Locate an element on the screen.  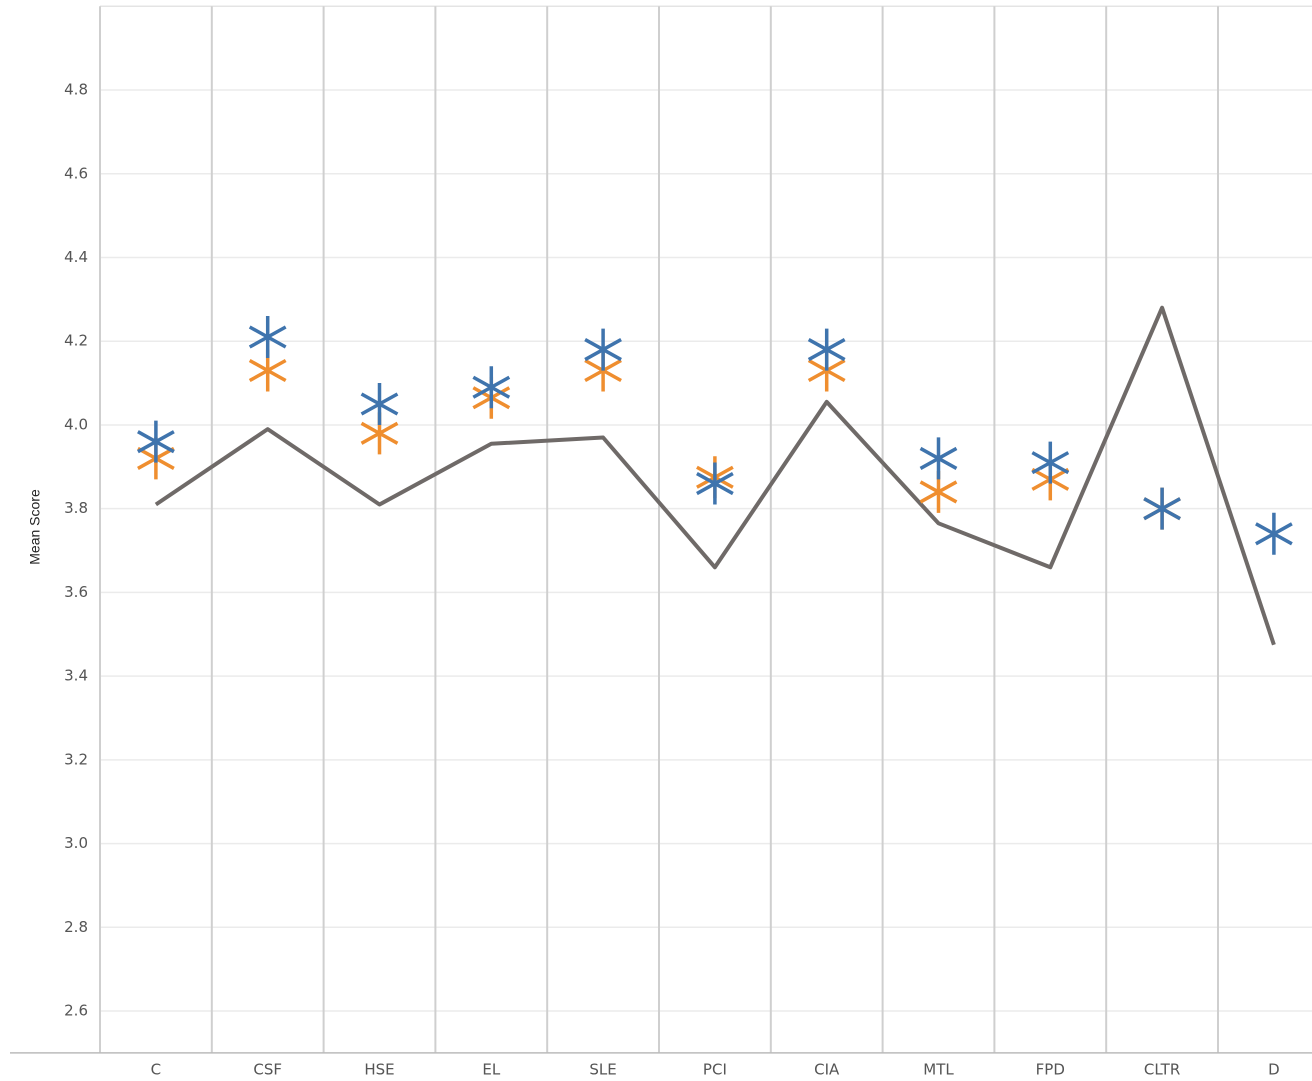
x-tick-label: MTL is located at coordinates (938, 1070).